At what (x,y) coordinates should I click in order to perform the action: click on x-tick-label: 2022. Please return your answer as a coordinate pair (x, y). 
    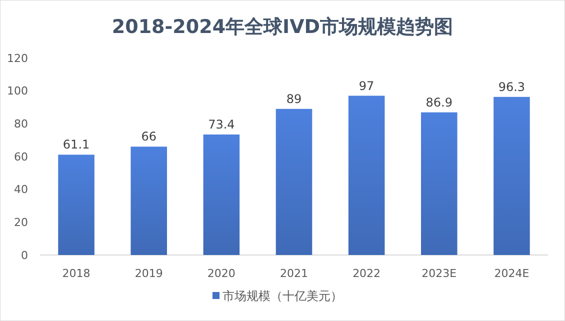
    Looking at the image, I should click on (366, 273).